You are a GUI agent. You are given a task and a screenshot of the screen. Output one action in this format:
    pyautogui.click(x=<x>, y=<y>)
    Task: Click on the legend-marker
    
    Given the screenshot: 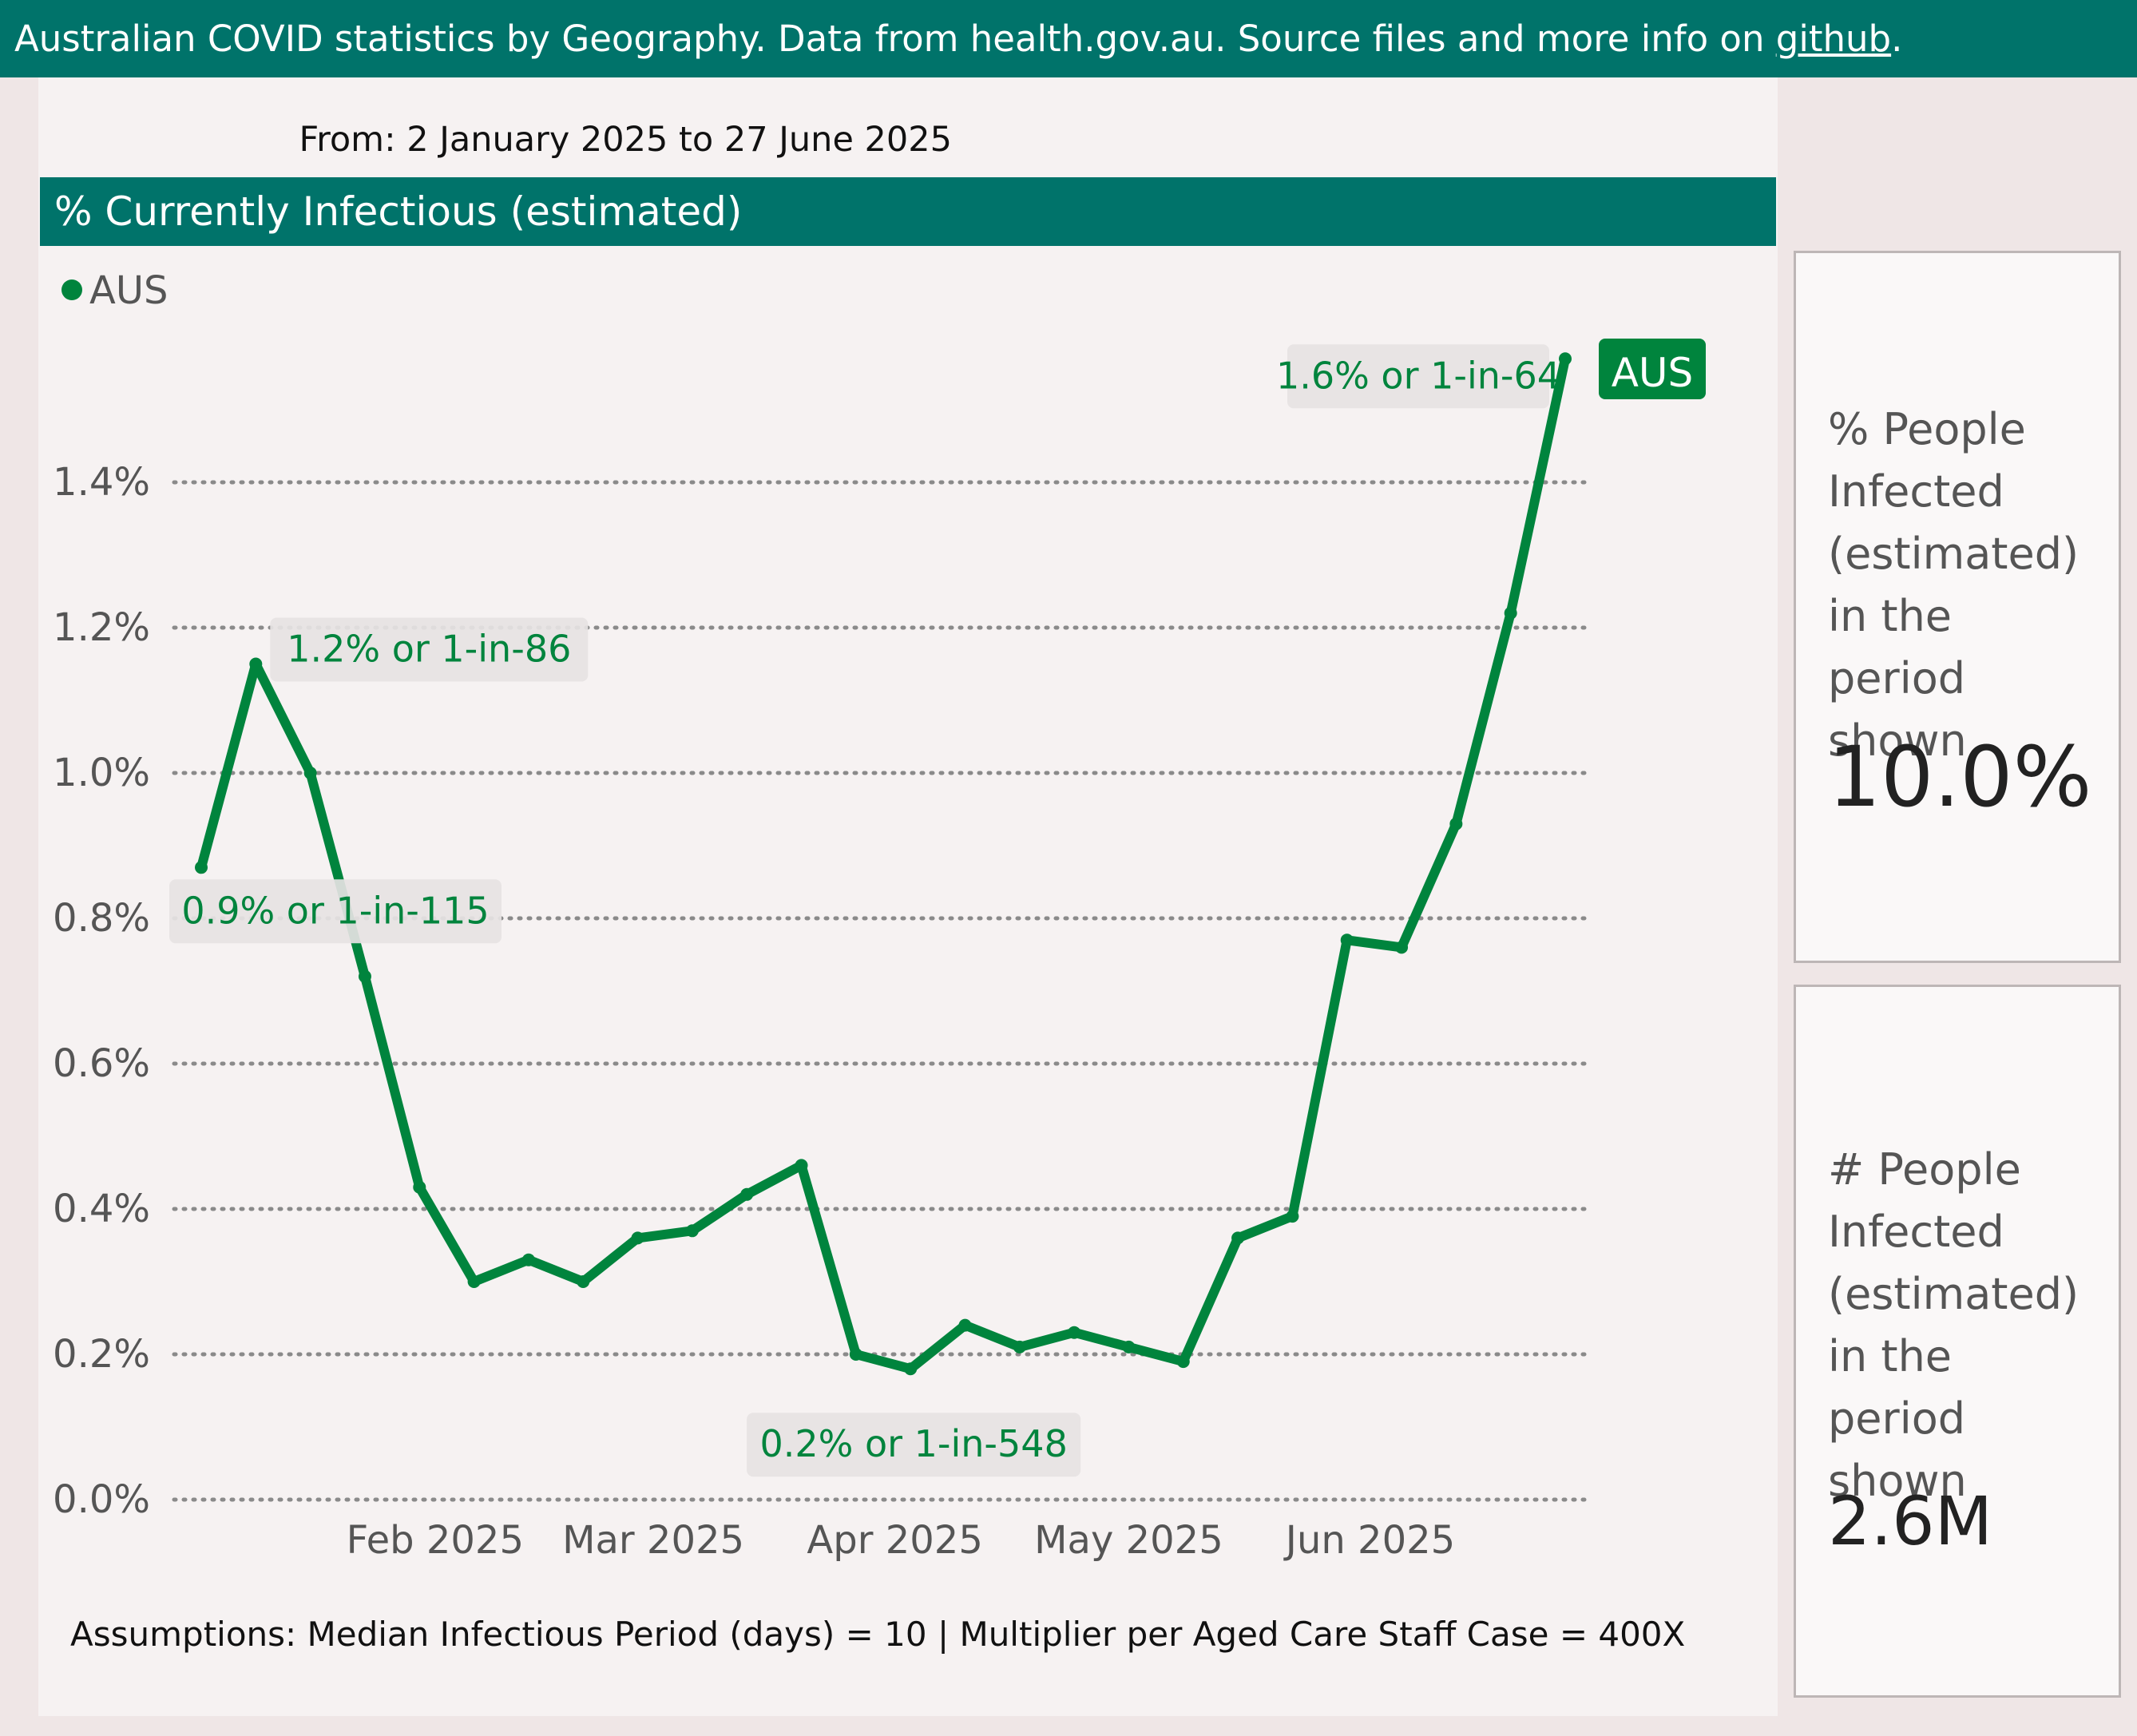 What is the action you would take?
    pyautogui.click(x=71, y=289)
    